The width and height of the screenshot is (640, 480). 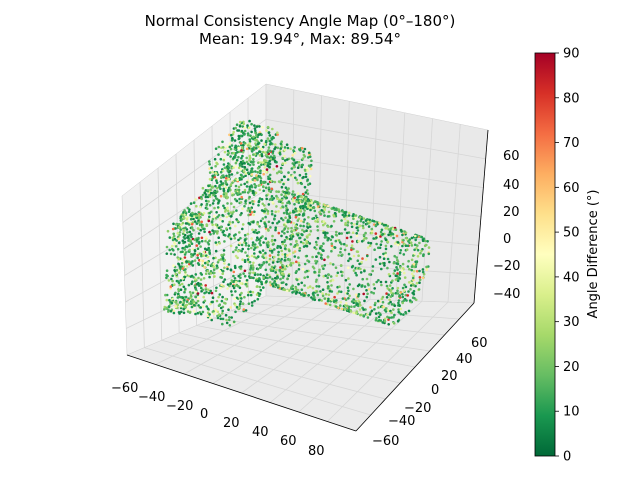 What do you see at coordinates (316, 451) in the screenshot?
I see `x-tick-label: 80` at bounding box center [316, 451].